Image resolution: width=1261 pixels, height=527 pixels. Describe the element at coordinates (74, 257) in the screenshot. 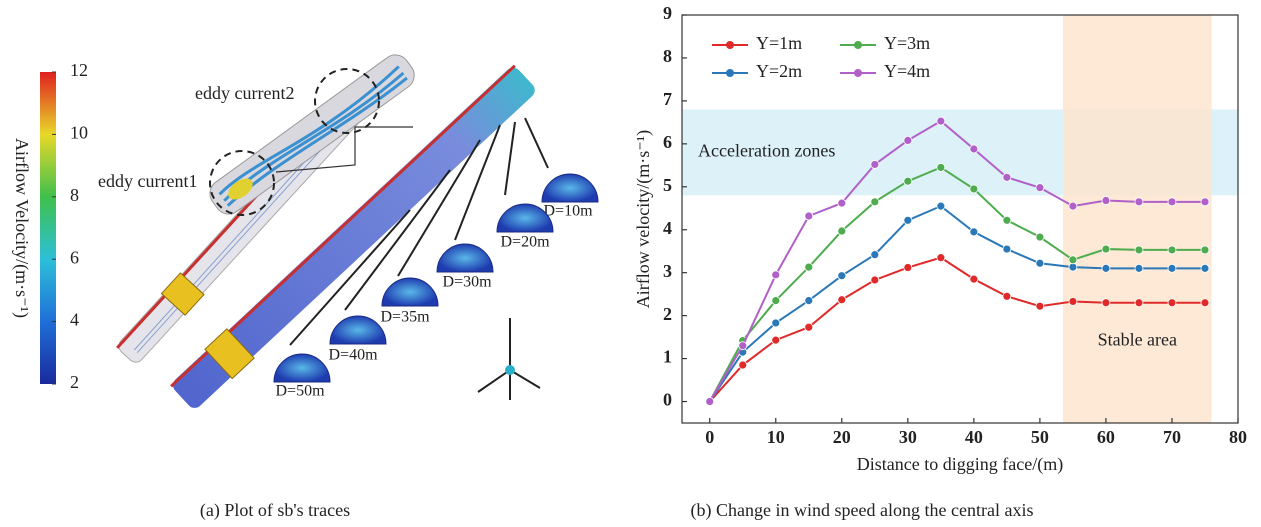

I see `colorbar-tick-label: 6` at that location.